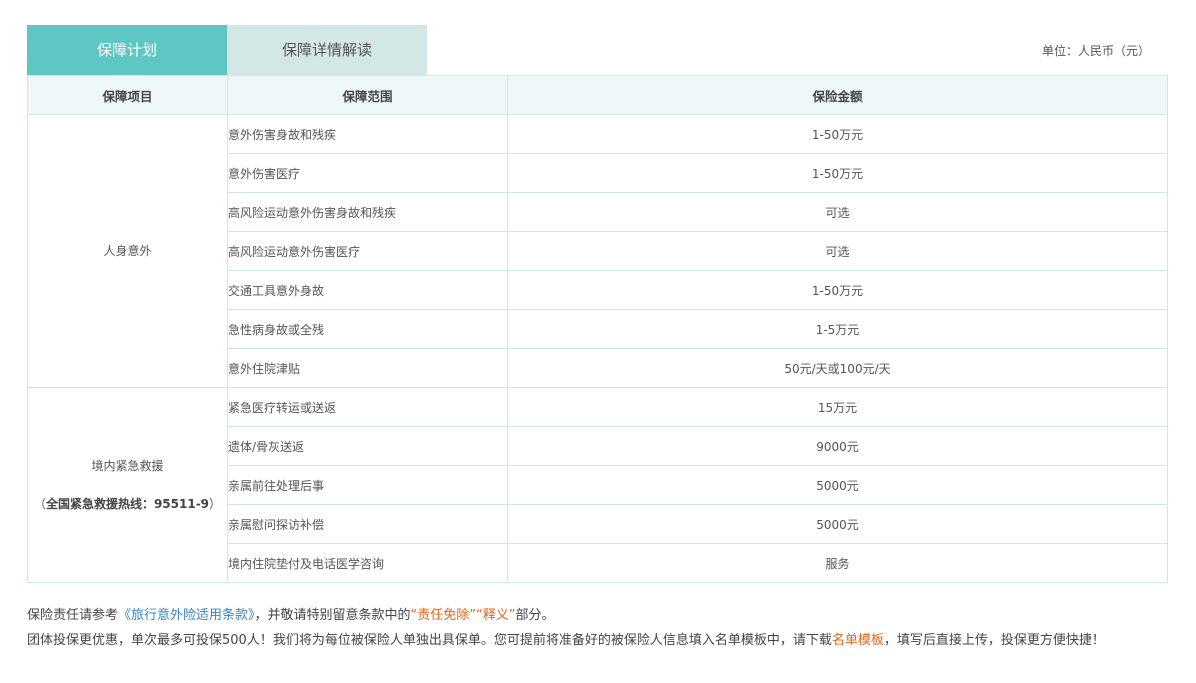  What do you see at coordinates (1095, 51) in the screenshot?
I see `currency-unit-label: 单位：人民币（元）` at bounding box center [1095, 51].